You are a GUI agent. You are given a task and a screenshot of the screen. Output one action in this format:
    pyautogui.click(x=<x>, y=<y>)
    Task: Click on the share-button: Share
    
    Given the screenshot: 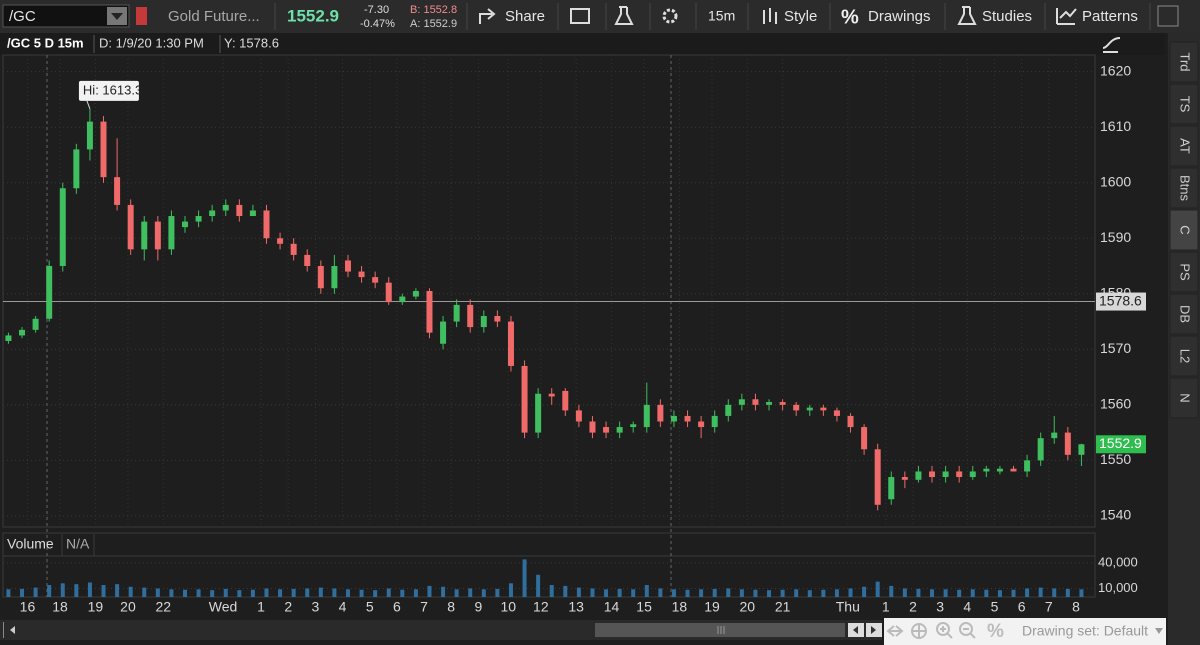 What is the action you would take?
    pyautogui.click(x=525, y=16)
    